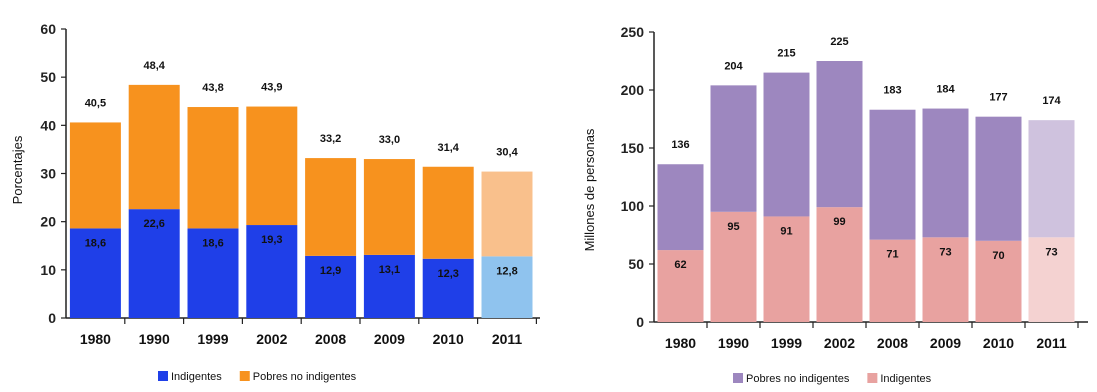 The height and width of the screenshot is (392, 1097). What do you see at coordinates (998, 178) in the screenshot?
I see `right-bar-pobres-no-indigentes-2010` at bounding box center [998, 178].